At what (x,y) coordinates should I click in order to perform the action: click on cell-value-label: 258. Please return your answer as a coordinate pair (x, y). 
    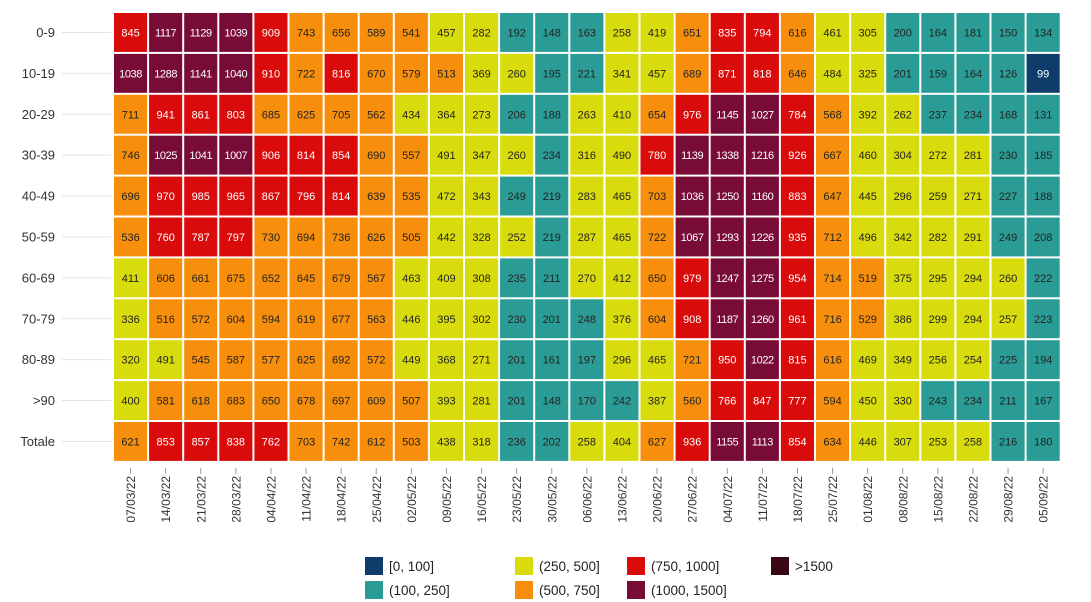
    Looking at the image, I should click on (587, 442).